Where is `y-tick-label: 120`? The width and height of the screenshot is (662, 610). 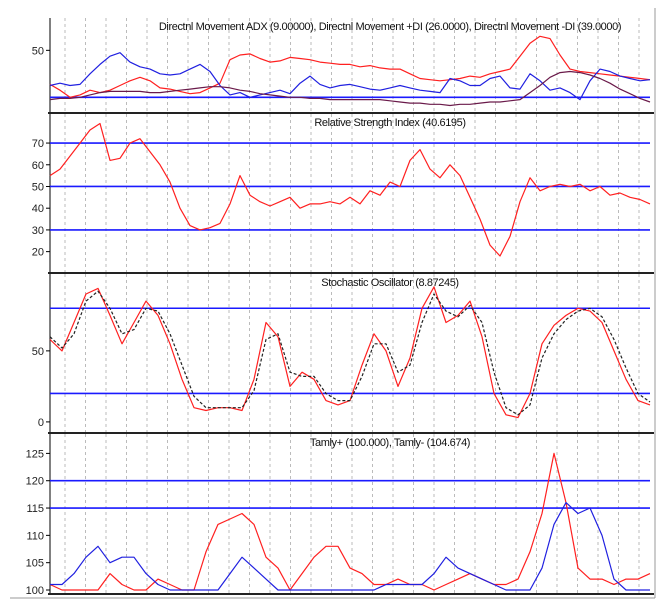
y-tick-label: 120 is located at coordinates (35, 482).